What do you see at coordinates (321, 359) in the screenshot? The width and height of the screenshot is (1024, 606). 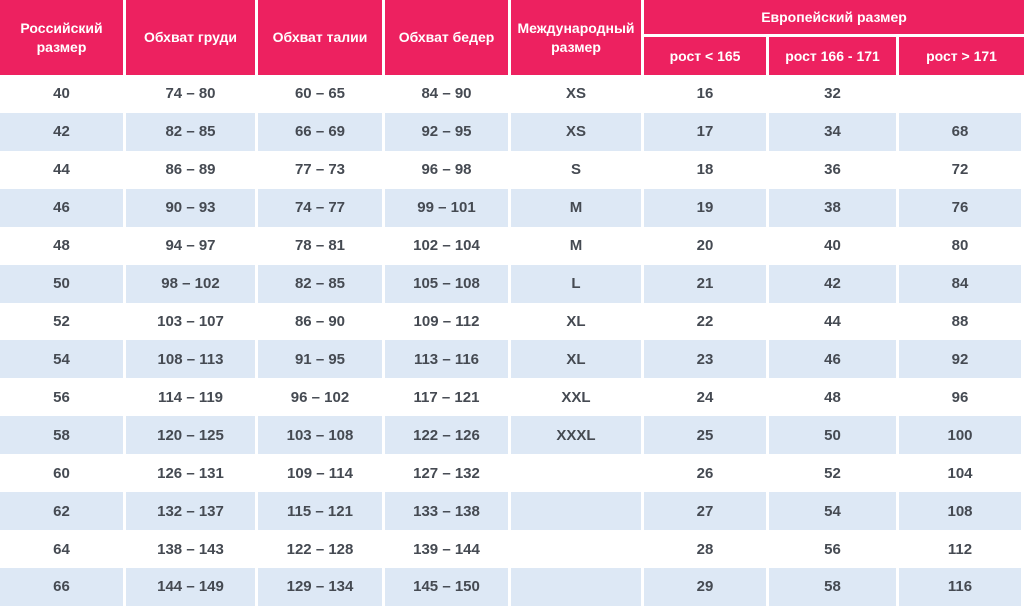 I see `table-cell: 91 – 95` at bounding box center [321, 359].